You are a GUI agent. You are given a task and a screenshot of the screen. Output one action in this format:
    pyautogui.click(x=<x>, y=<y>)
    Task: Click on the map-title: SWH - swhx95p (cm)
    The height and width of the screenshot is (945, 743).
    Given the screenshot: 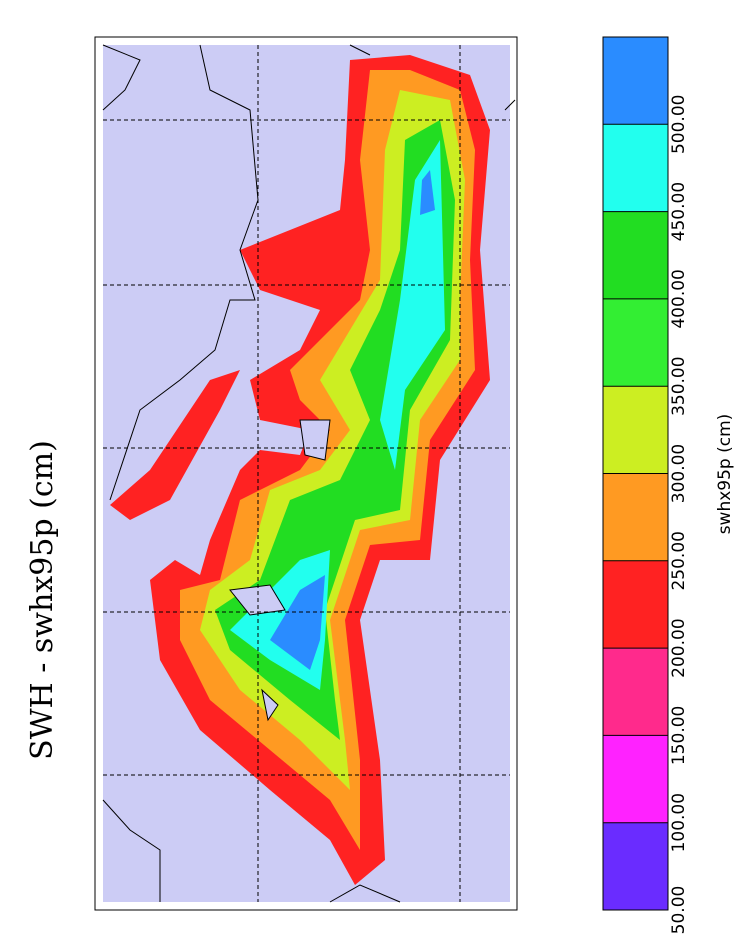 What is the action you would take?
    pyautogui.click(x=42, y=600)
    